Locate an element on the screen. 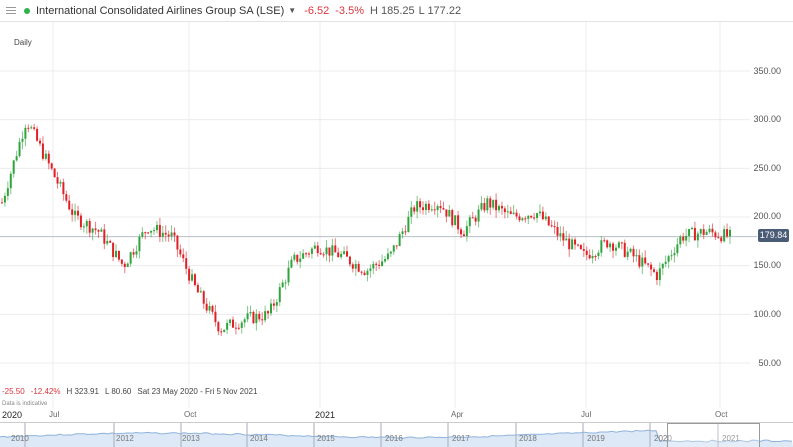 Image resolution: width=793 pixels, height=447 pixels. navigator-year: 2021 is located at coordinates (731, 438).